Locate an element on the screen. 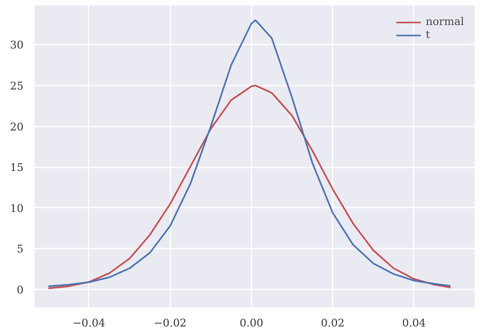 The height and width of the screenshot is (329, 480). y-tick-label: 5 is located at coordinates (20, 249).